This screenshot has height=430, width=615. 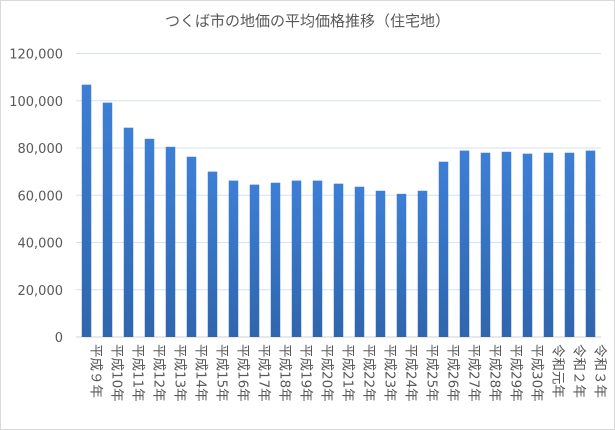 What do you see at coordinates (306, 373) in the screenshot?
I see `x-tick-label: 平成19年` at bounding box center [306, 373].